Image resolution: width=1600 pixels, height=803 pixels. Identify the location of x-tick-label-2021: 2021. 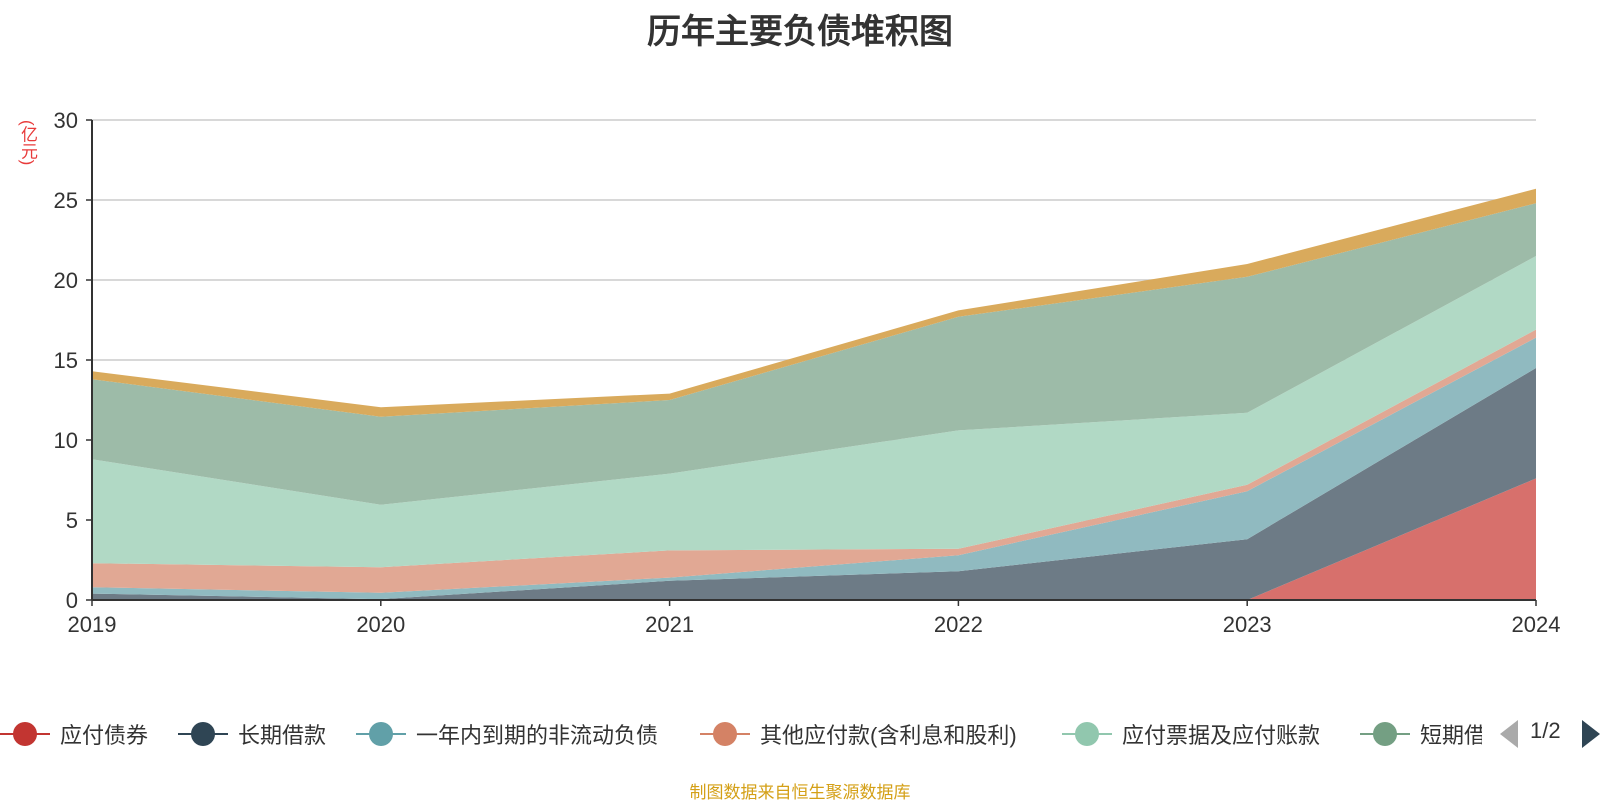
(669, 624).